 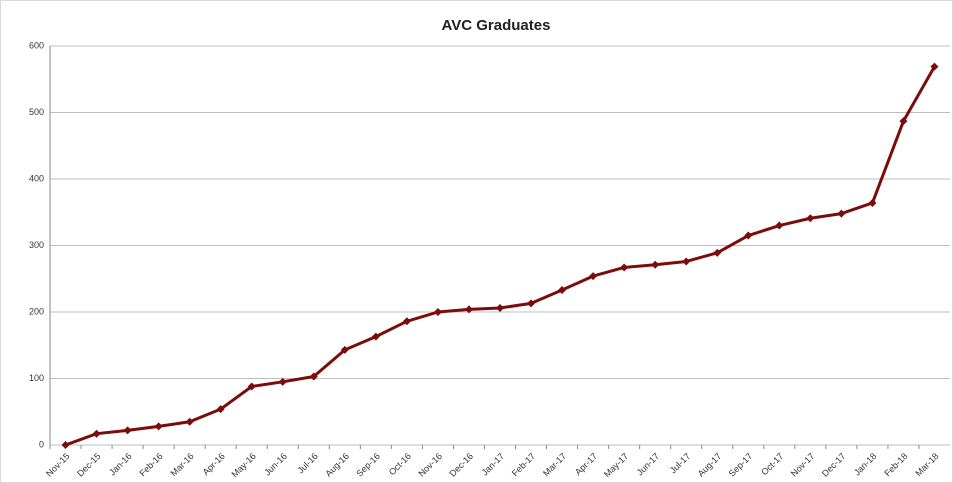 I want to click on y-tick-label: 0, so click(x=41, y=444).